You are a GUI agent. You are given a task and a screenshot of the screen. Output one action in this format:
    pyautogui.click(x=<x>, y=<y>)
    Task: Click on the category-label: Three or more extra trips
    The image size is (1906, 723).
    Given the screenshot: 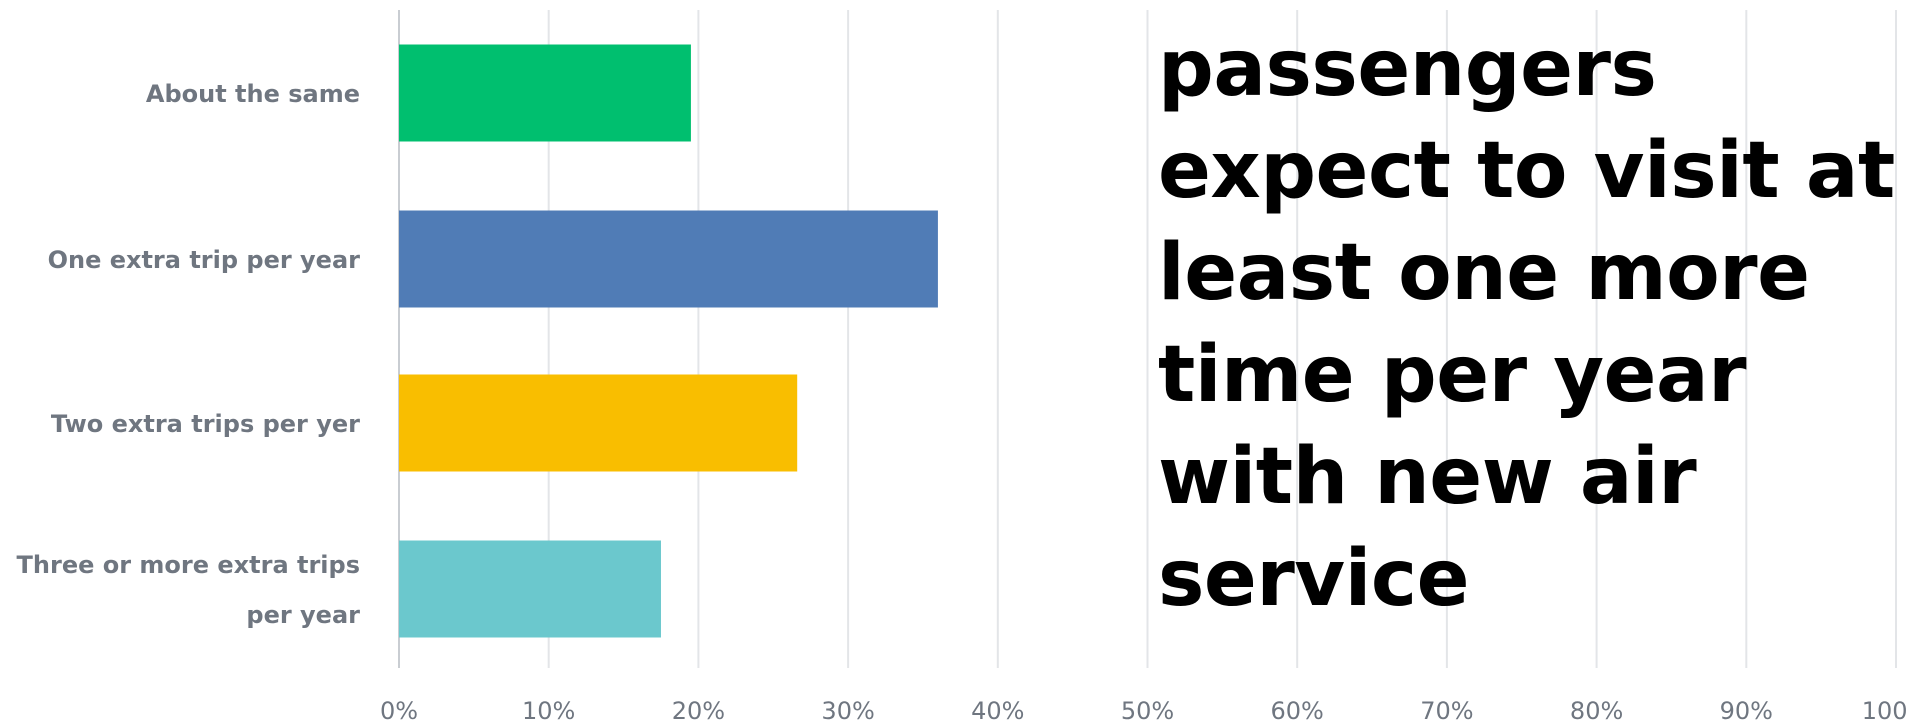 What is the action you would take?
    pyautogui.click(x=188, y=565)
    